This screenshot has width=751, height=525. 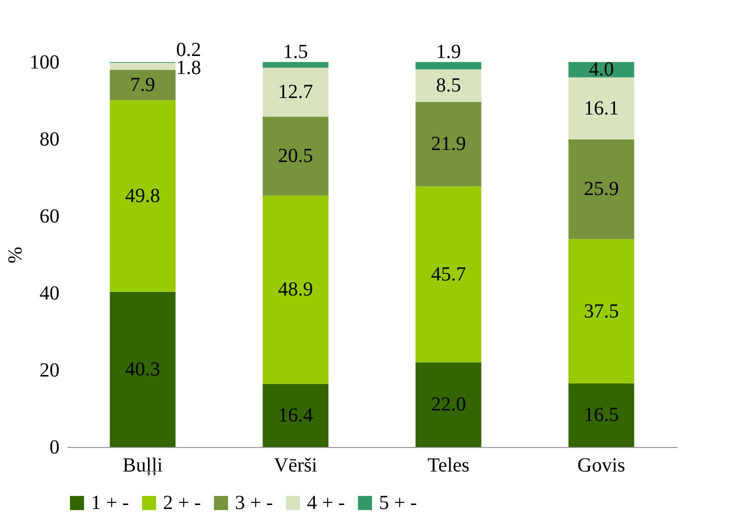 What do you see at coordinates (326, 503) in the screenshot?
I see `legend-label: 4 + -` at bounding box center [326, 503].